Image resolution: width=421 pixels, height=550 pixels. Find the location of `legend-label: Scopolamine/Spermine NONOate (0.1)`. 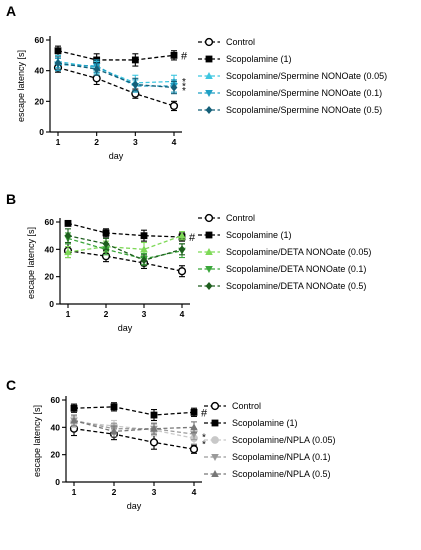

legend-label: Scopolamine/Spermine NONOate (0.1) is located at coordinates (304, 93).